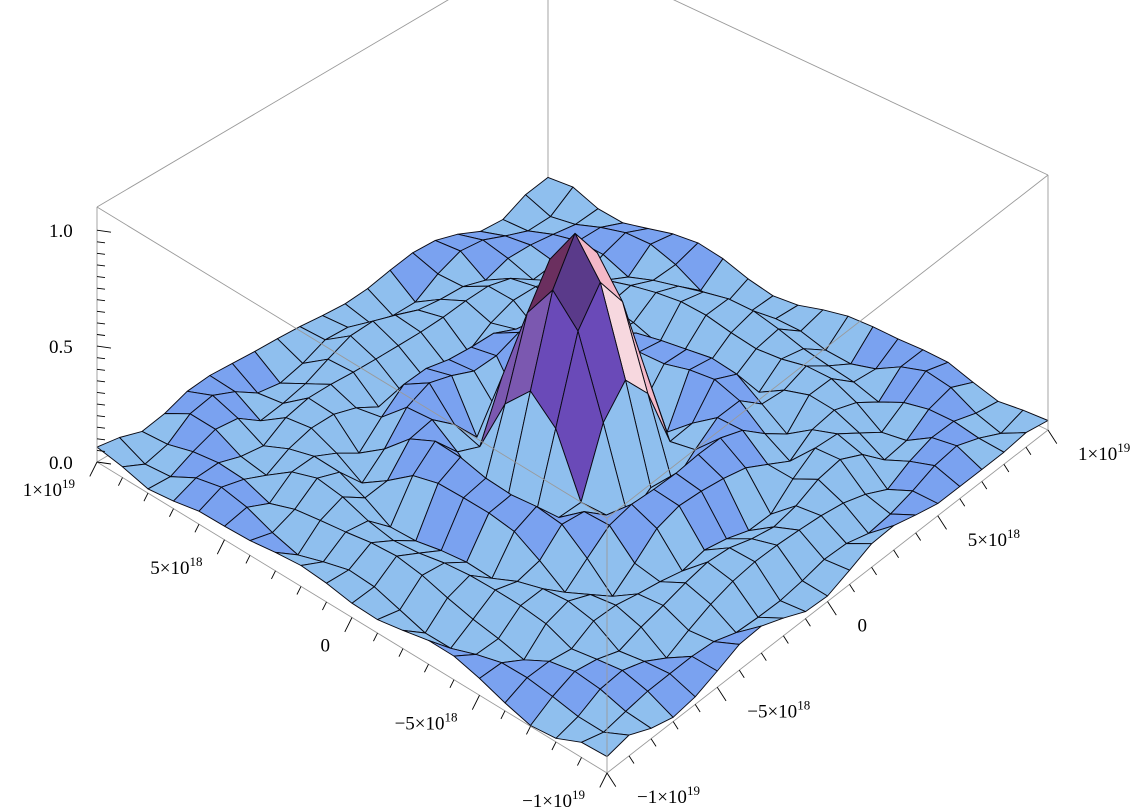 The width and height of the screenshot is (1143, 807). What do you see at coordinates (1104, 452) in the screenshot?
I see `right-axis-tick-label: 1×10¹⁹` at bounding box center [1104, 452].